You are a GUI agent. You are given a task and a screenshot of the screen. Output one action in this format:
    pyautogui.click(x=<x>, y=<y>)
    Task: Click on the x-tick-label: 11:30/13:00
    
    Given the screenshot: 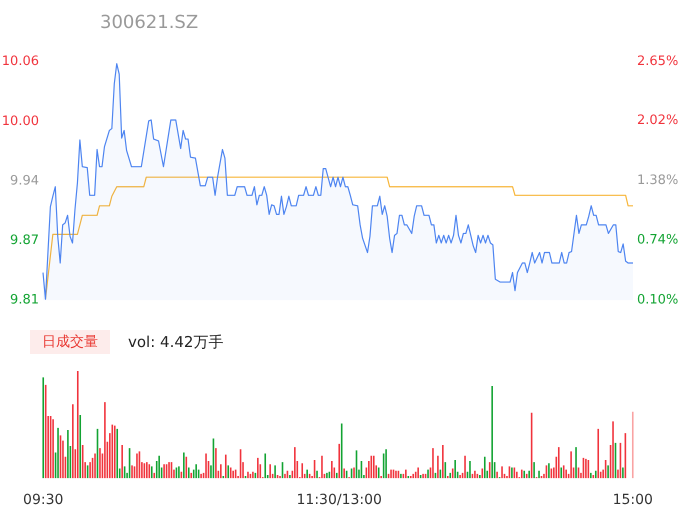 What is the action you would take?
    pyautogui.click(x=339, y=500)
    